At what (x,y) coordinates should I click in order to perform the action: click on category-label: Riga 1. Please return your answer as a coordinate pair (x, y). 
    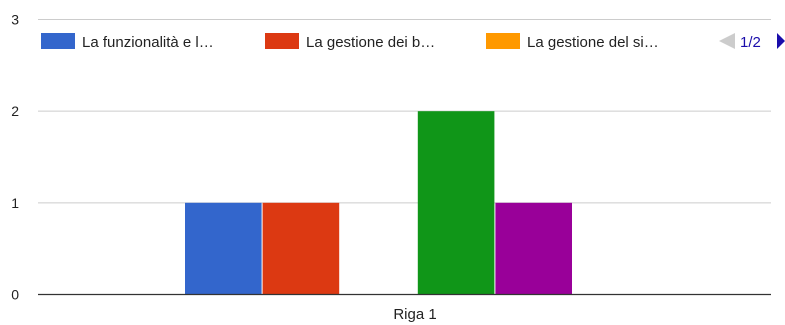
    Looking at the image, I should click on (414, 314).